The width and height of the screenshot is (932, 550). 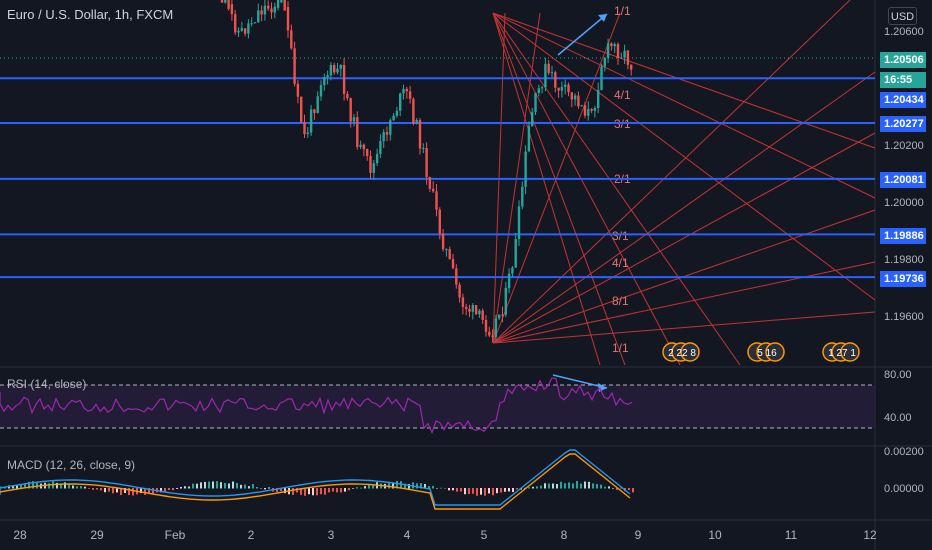 I want to click on currency-button: USD, so click(x=902, y=16).